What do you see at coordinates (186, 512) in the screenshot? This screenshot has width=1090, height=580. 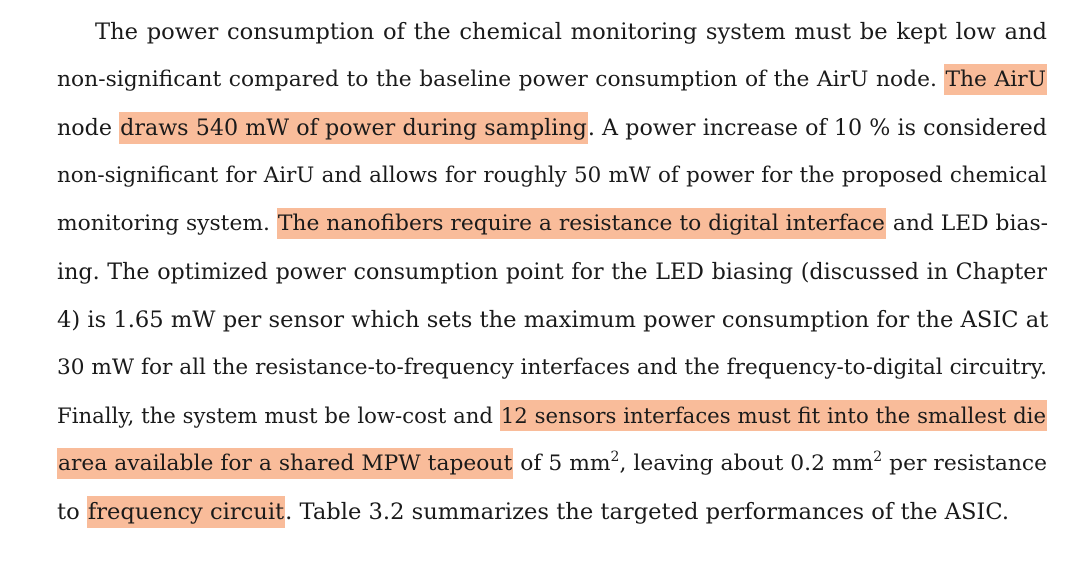 I see `highlighted-text: frequency circuit` at bounding box center [186, 512].